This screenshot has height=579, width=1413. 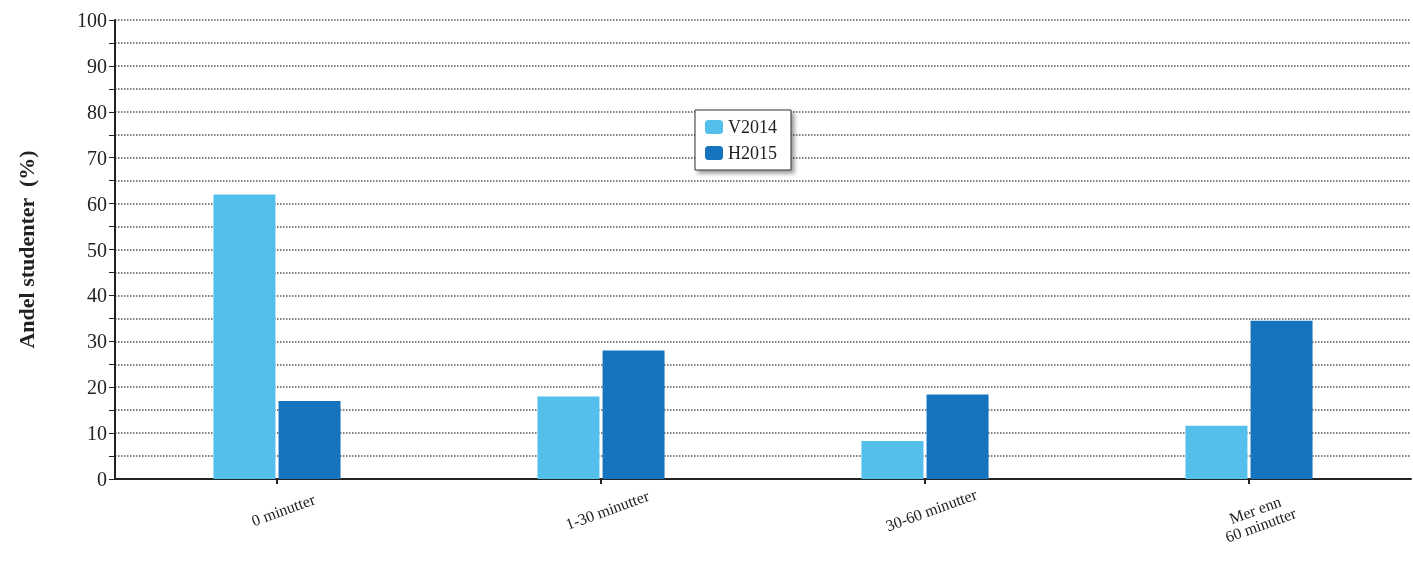 What do you see at coordinates (931, 510) in the screenshot?
I see `x-tick-label: 30-60 minutter` at bounding box center [931, 510].